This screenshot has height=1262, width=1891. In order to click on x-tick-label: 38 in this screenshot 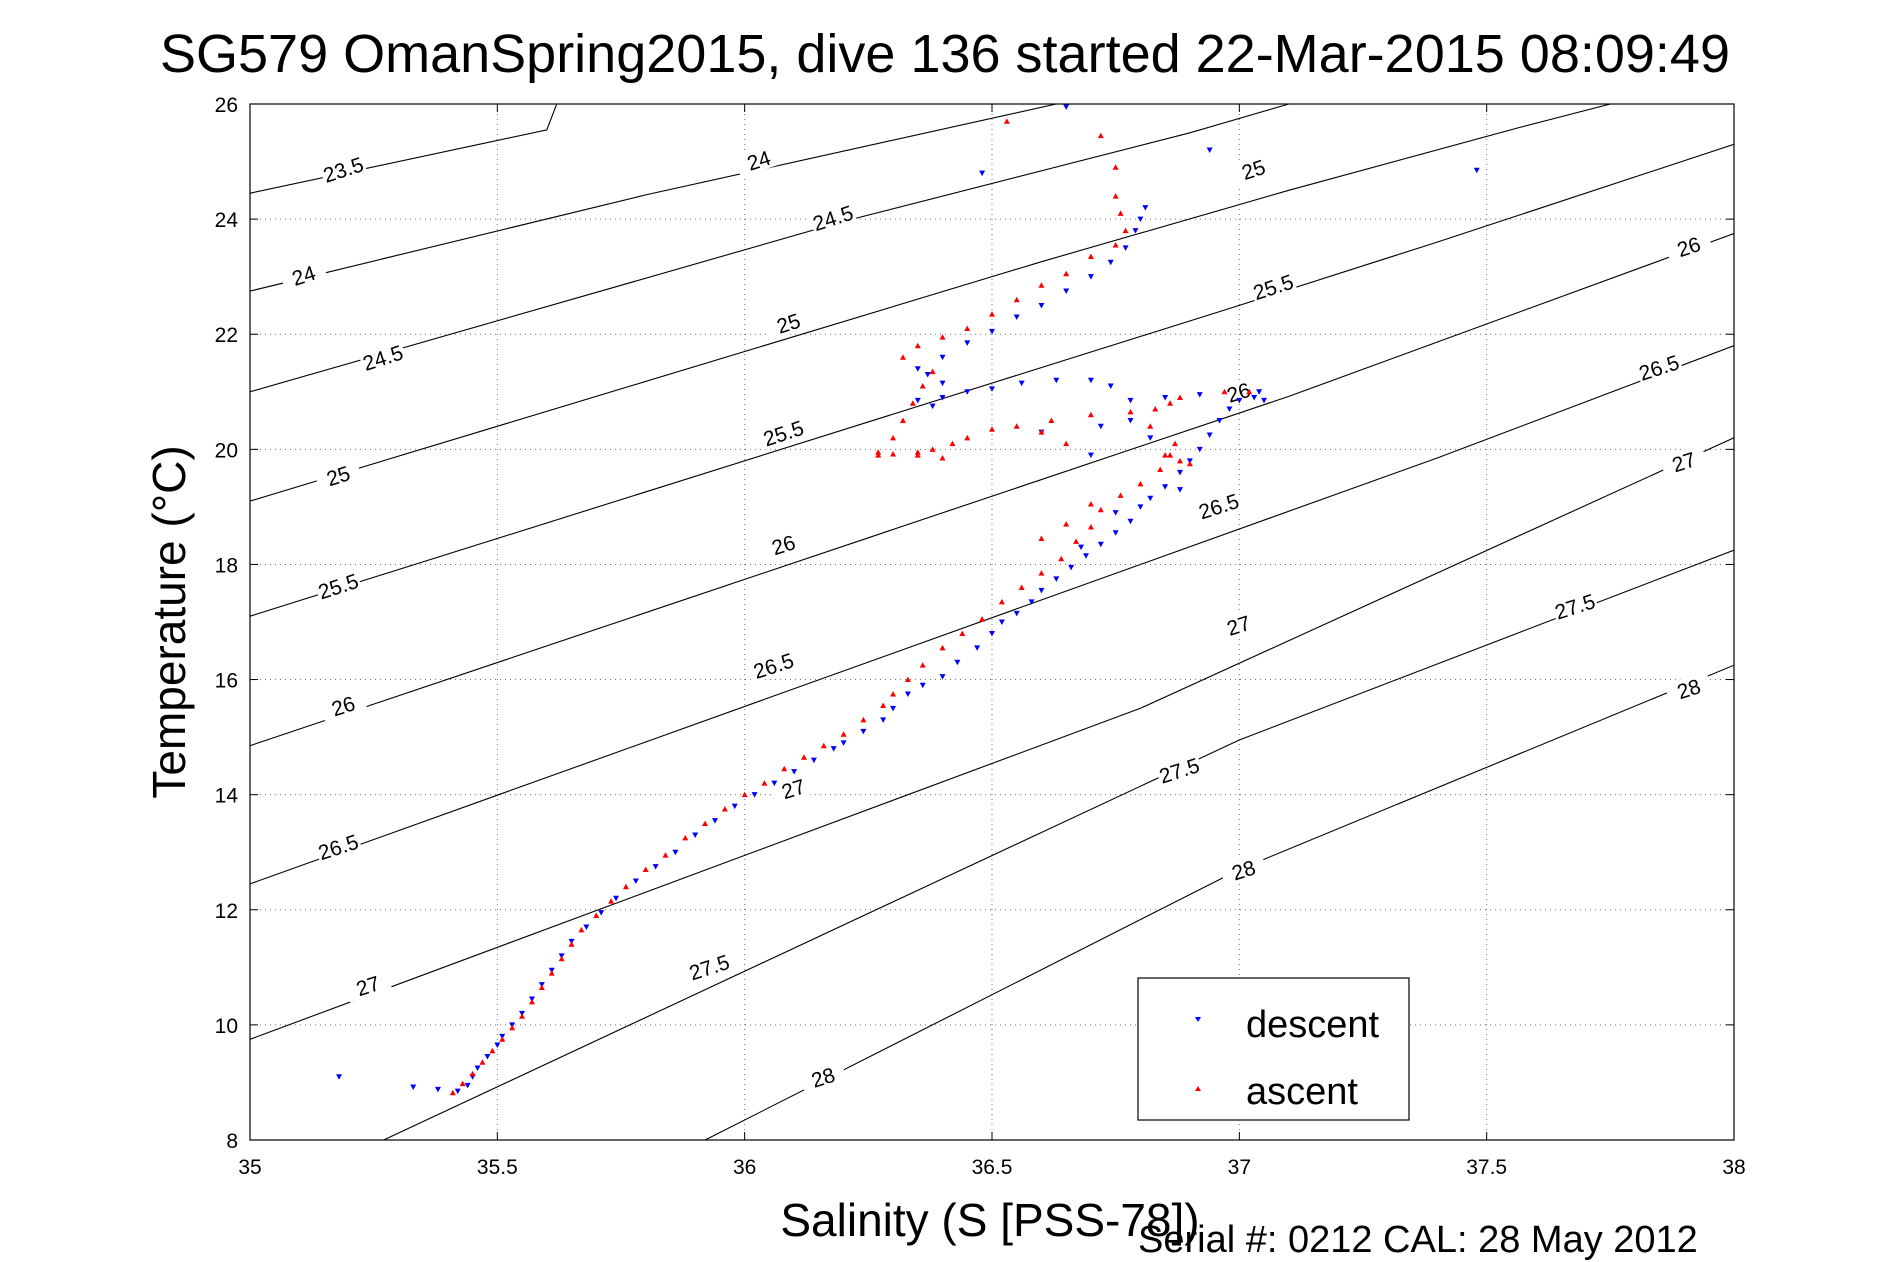, I will do `click(1733, 1167)`.